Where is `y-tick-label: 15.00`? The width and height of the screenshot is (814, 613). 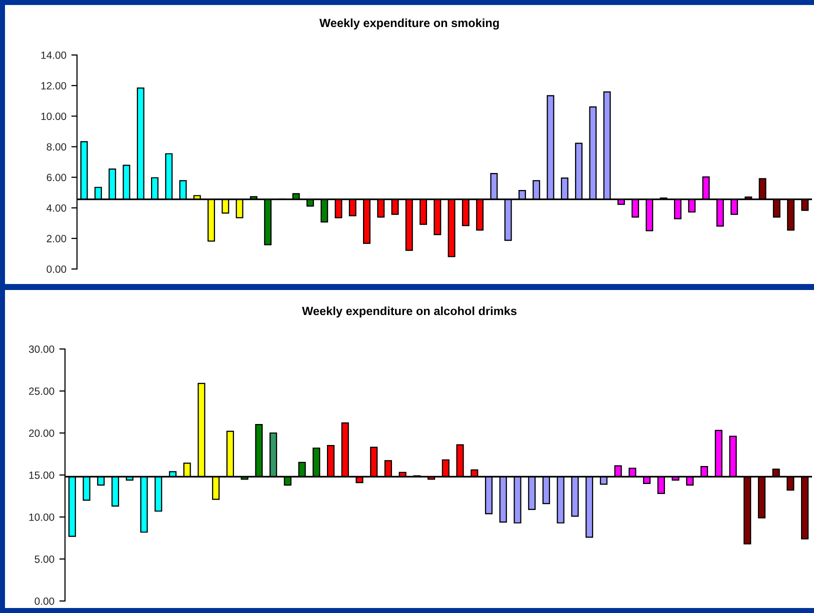
y-tick-label: 15.00 is located at coordinates (41, 475).